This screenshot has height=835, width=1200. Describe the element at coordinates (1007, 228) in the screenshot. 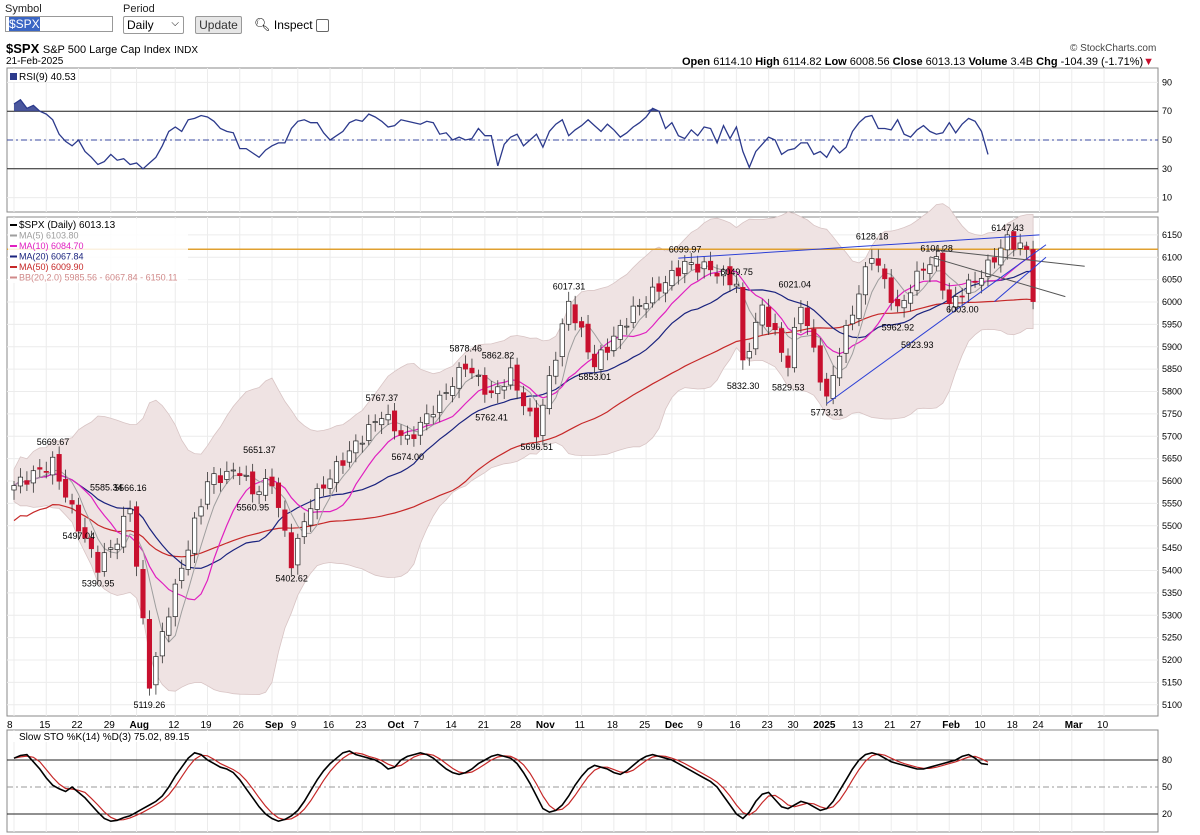

I see `price-annotation: 6147.43` at that location.